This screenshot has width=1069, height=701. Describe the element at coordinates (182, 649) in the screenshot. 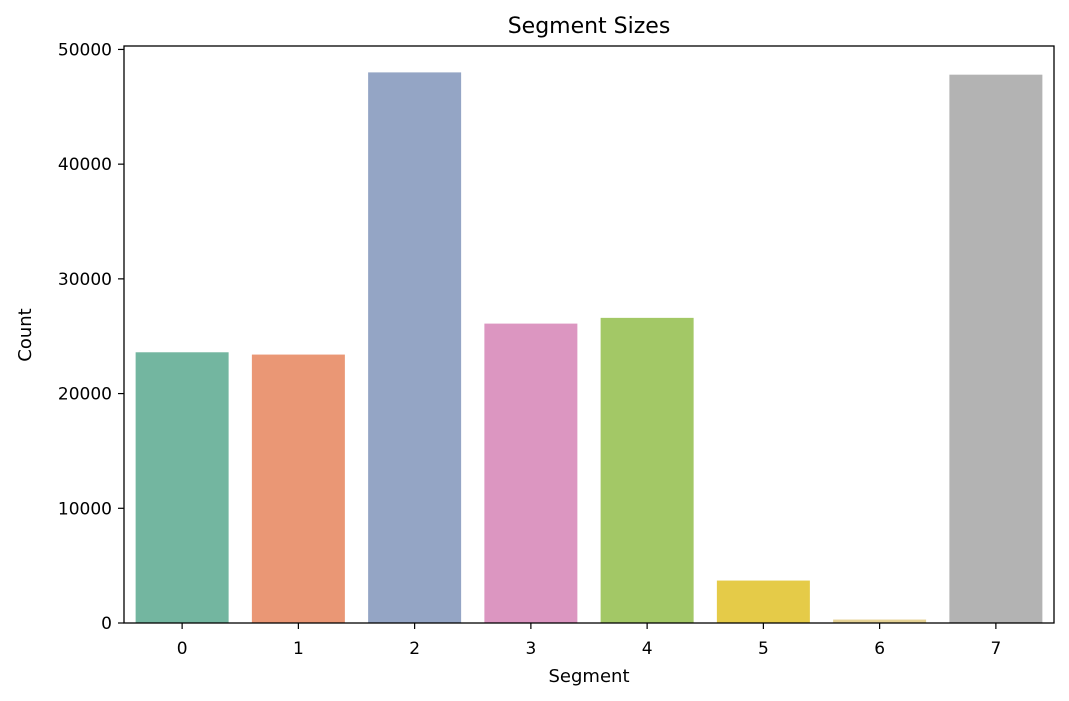

I see `x-tick-label: 0` at that location.